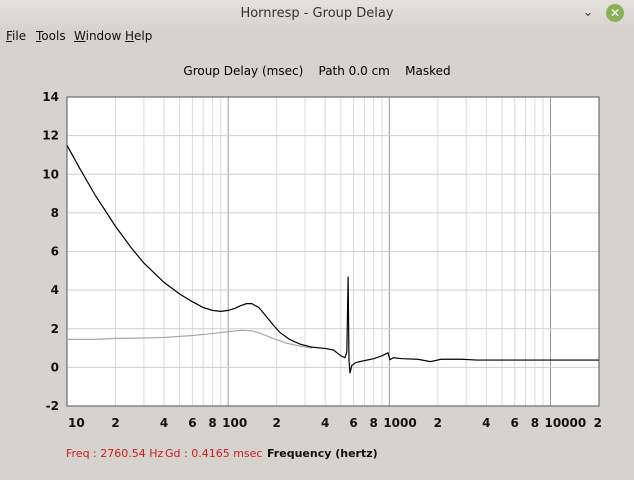 The width and height of the screenshot is (634, 480). I want to click on y-tick-label: 6, so click(55, 252).